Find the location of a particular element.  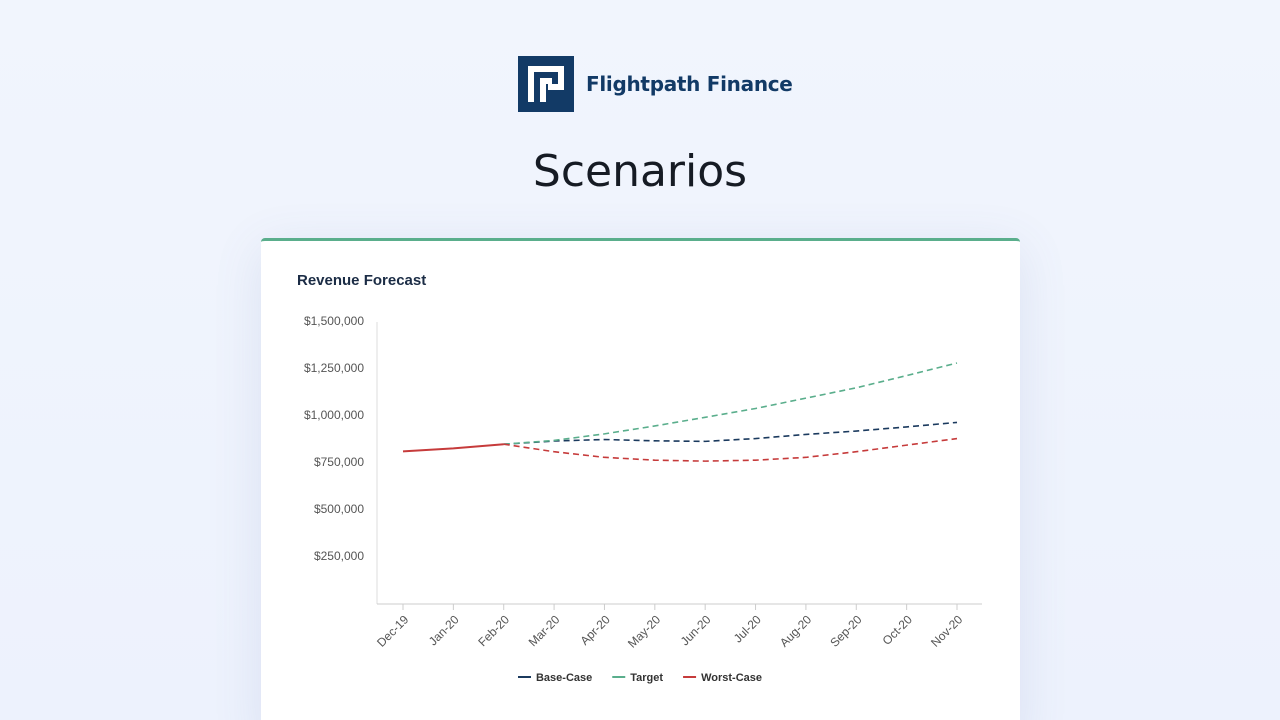

y-tick-label: $500,000 is located at coordinates (339, 509).